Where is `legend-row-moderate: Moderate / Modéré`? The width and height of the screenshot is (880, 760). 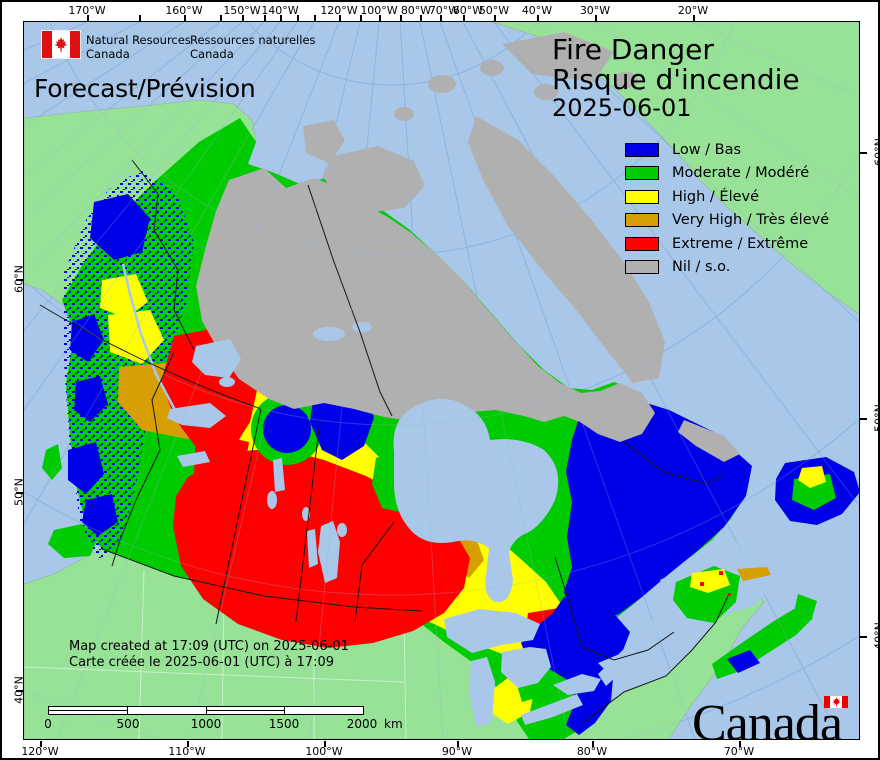
legend-row-moderate: Moderate / Modéré is located at coordinates (727, 174).